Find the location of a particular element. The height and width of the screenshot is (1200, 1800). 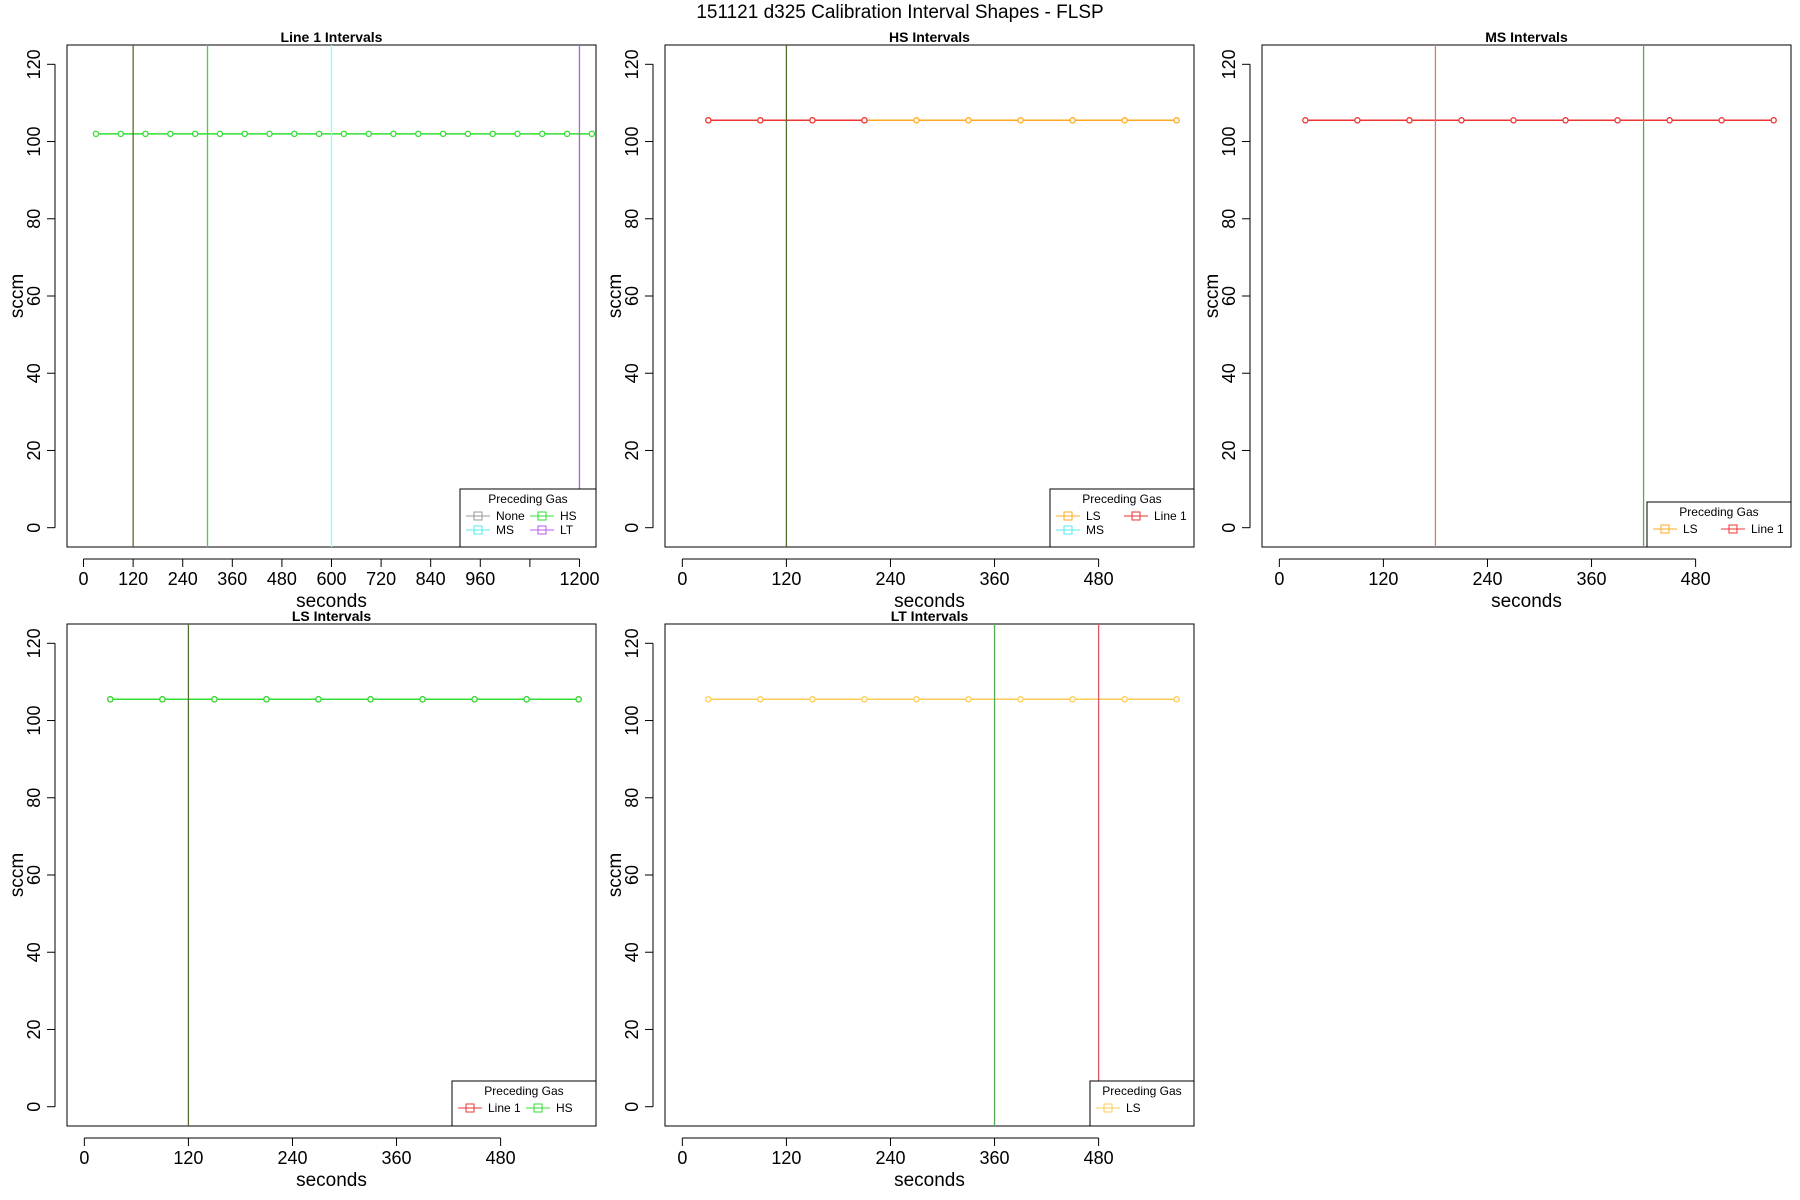

legend-item-label: None is located at coordinates (510, 516).